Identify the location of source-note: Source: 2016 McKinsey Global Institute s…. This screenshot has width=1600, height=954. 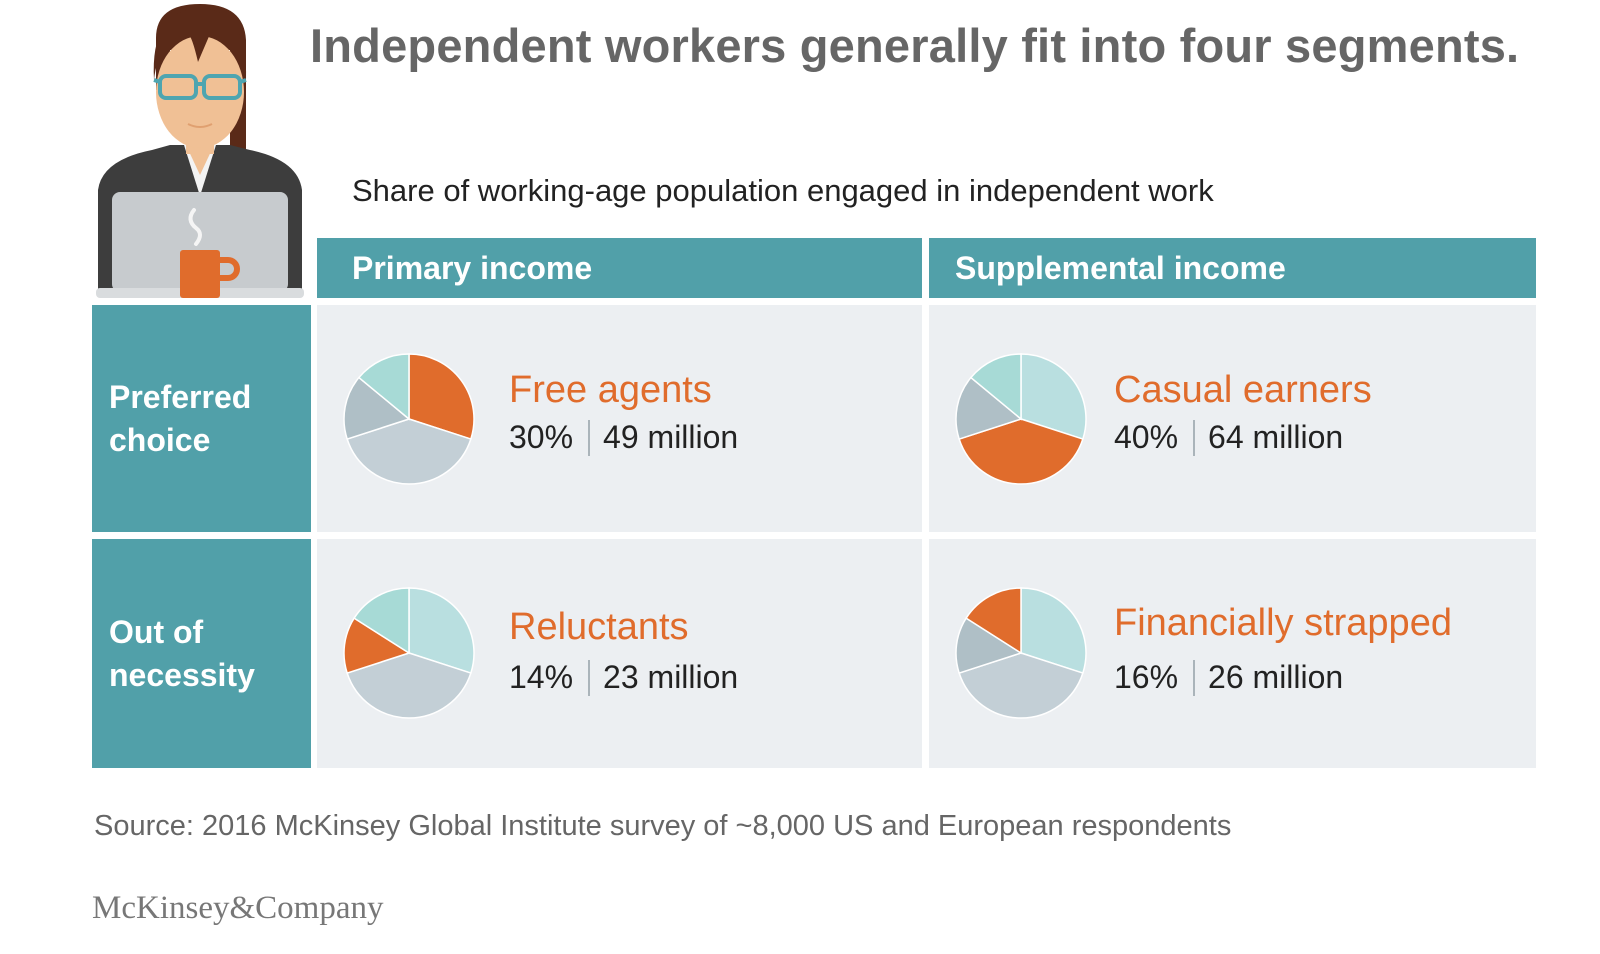
(663, 826).